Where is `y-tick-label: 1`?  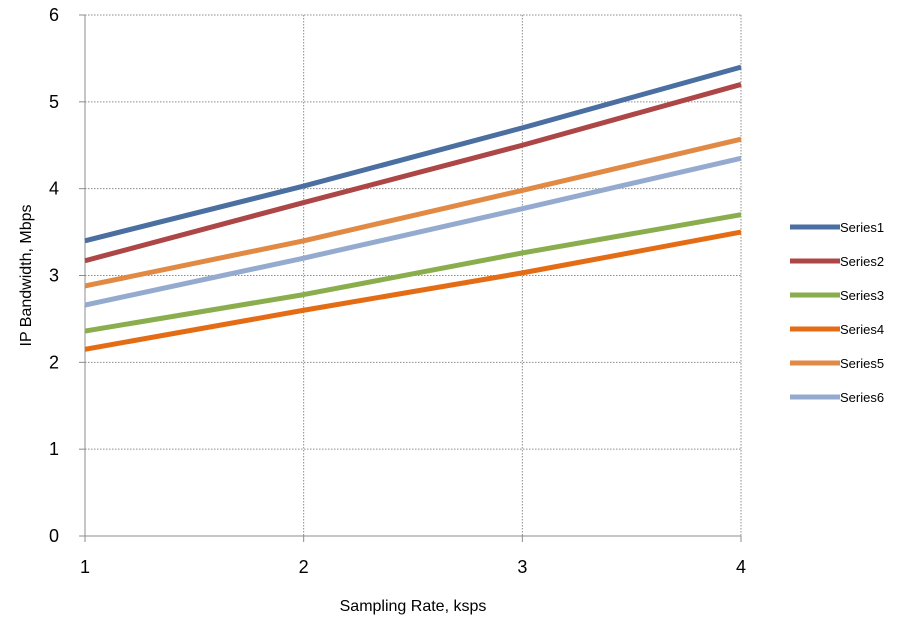
y-tick-label: 1 is located at coordinates (54, 449).